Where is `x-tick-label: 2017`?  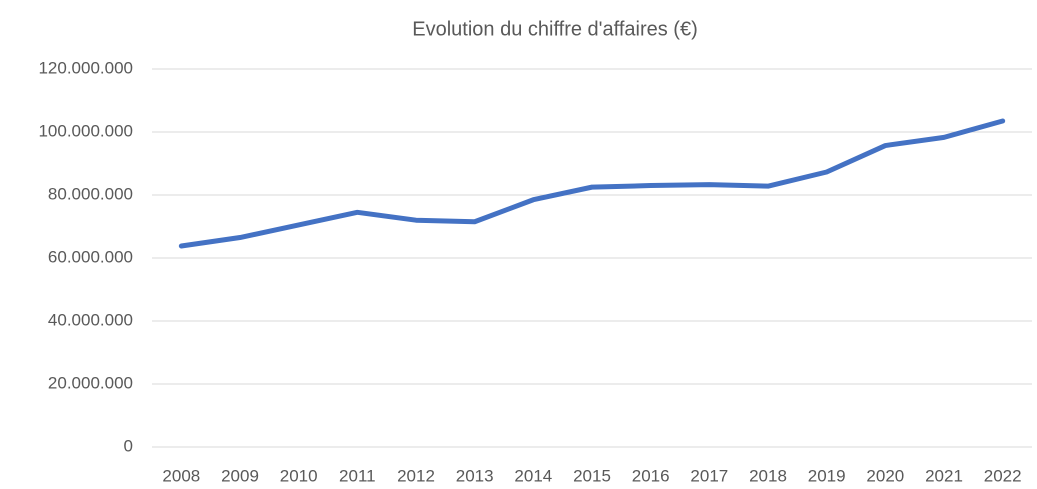
x-tick-label: 2017 is located at coordinates (709, 475).